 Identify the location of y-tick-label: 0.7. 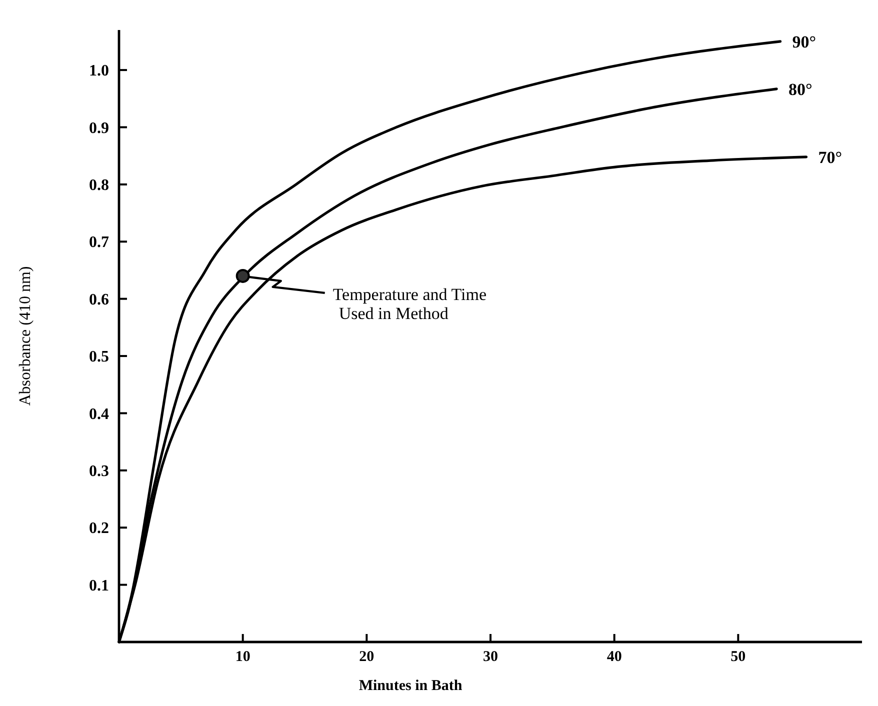
(99, 243).